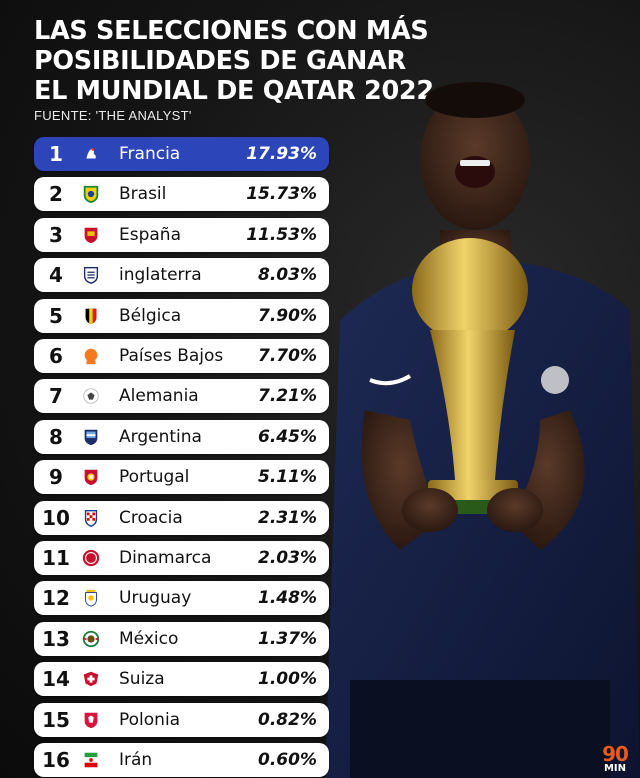 The height and width of the screenshot is (778, 640). I want to click on denmark-crest-icon, so click(91, 558).